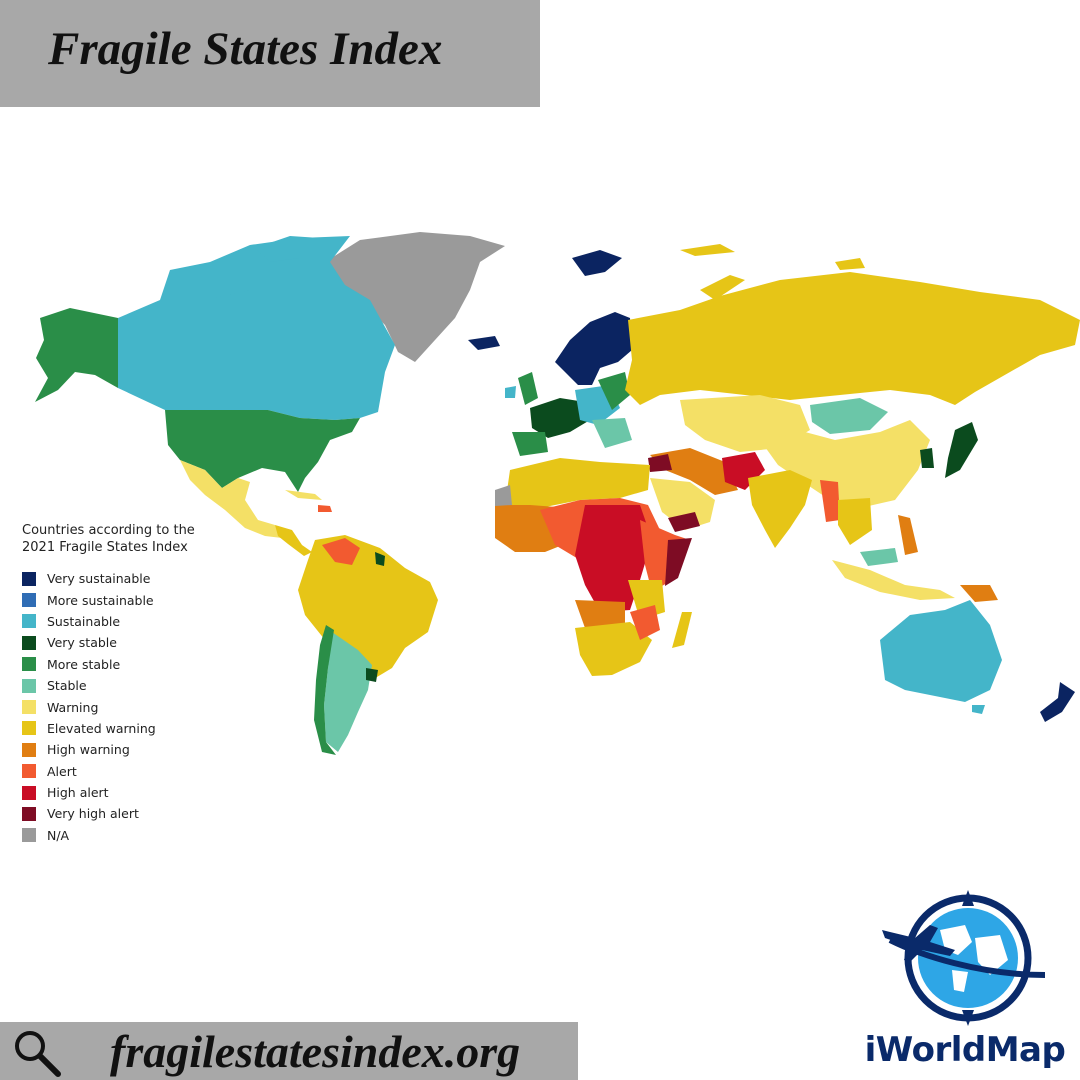 This screenshot has width=1080, height=1080. What do you see at coordinates (614, 391) in the screenshot?
I see `eastern-europe` at bounding box center [614, 391].